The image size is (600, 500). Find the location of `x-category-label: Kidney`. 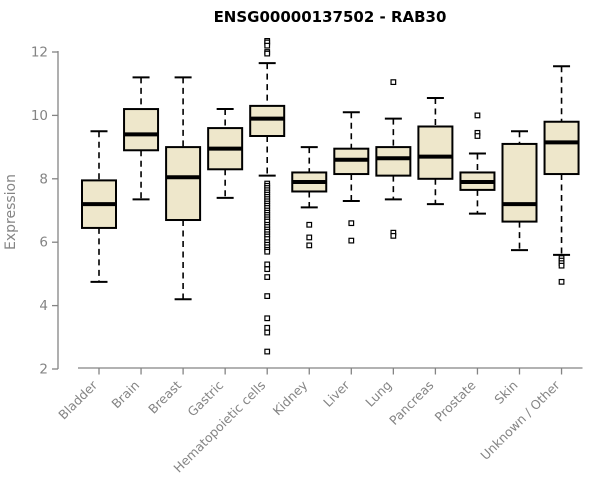

x-category-label: Kidney is located at coordinates (290, 397).